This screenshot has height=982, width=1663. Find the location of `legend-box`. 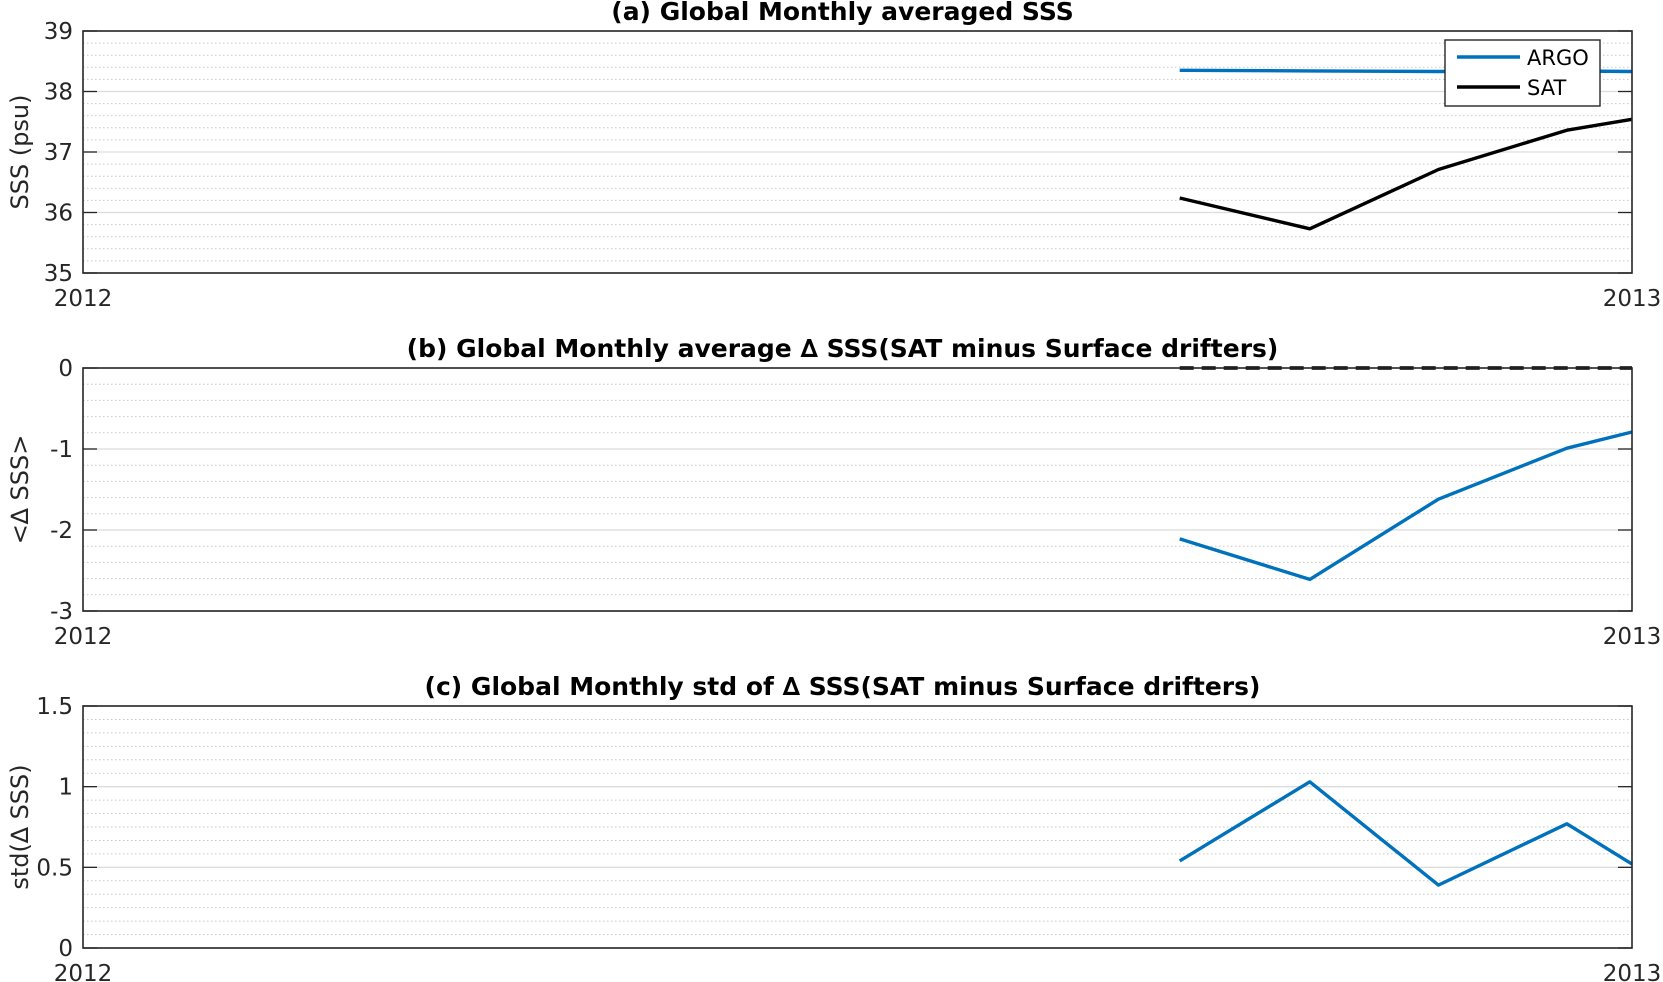

legend-box is located at coordinates (1522, 73).